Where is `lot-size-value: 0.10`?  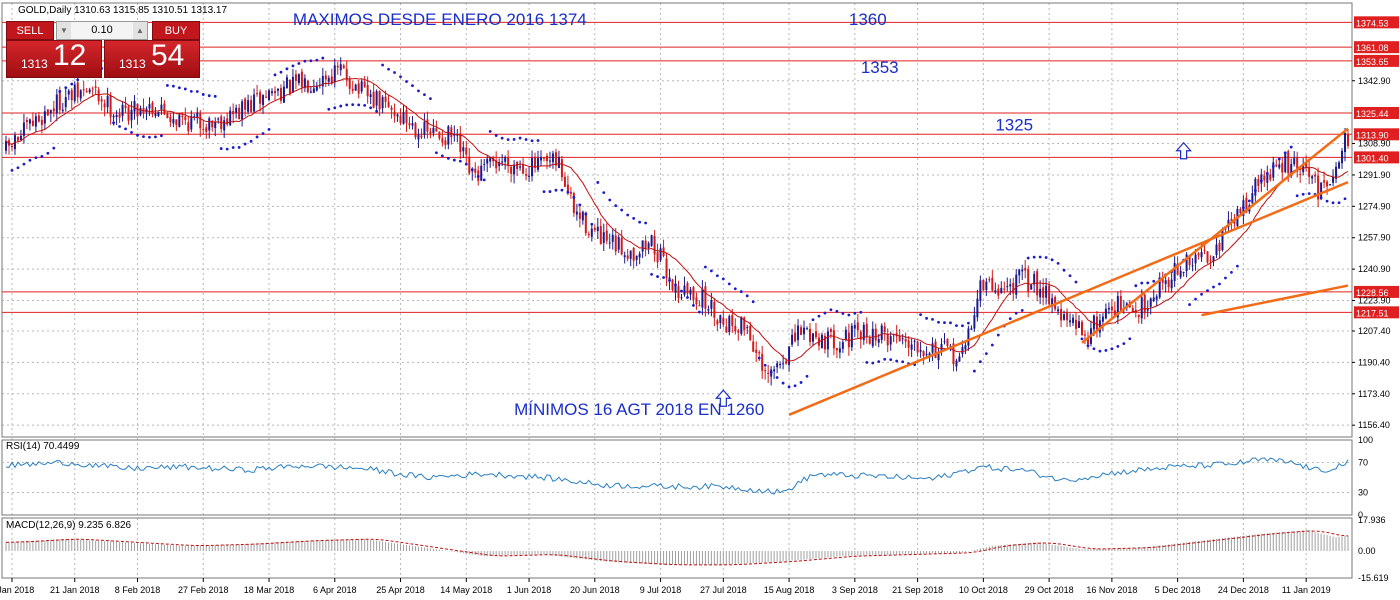
lot-size-value: 0.10 is located at coordinates (102, 30).